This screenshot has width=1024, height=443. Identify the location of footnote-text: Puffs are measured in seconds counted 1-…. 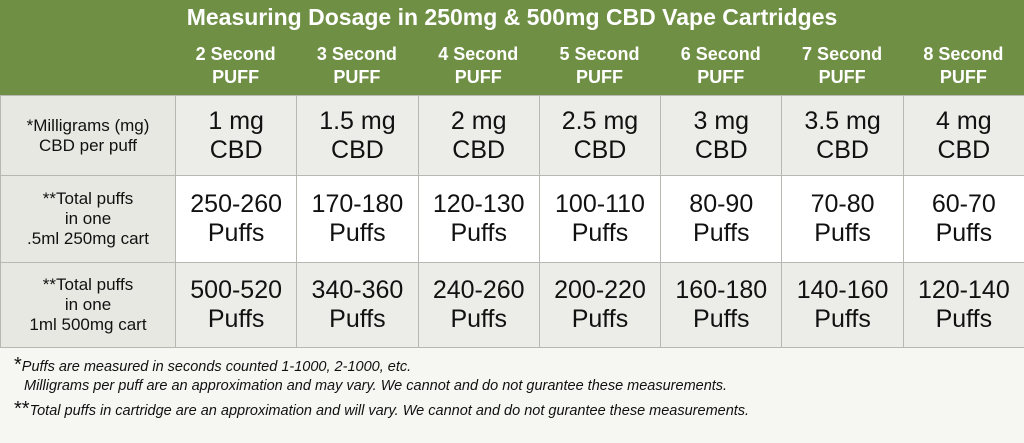
(216, 367).